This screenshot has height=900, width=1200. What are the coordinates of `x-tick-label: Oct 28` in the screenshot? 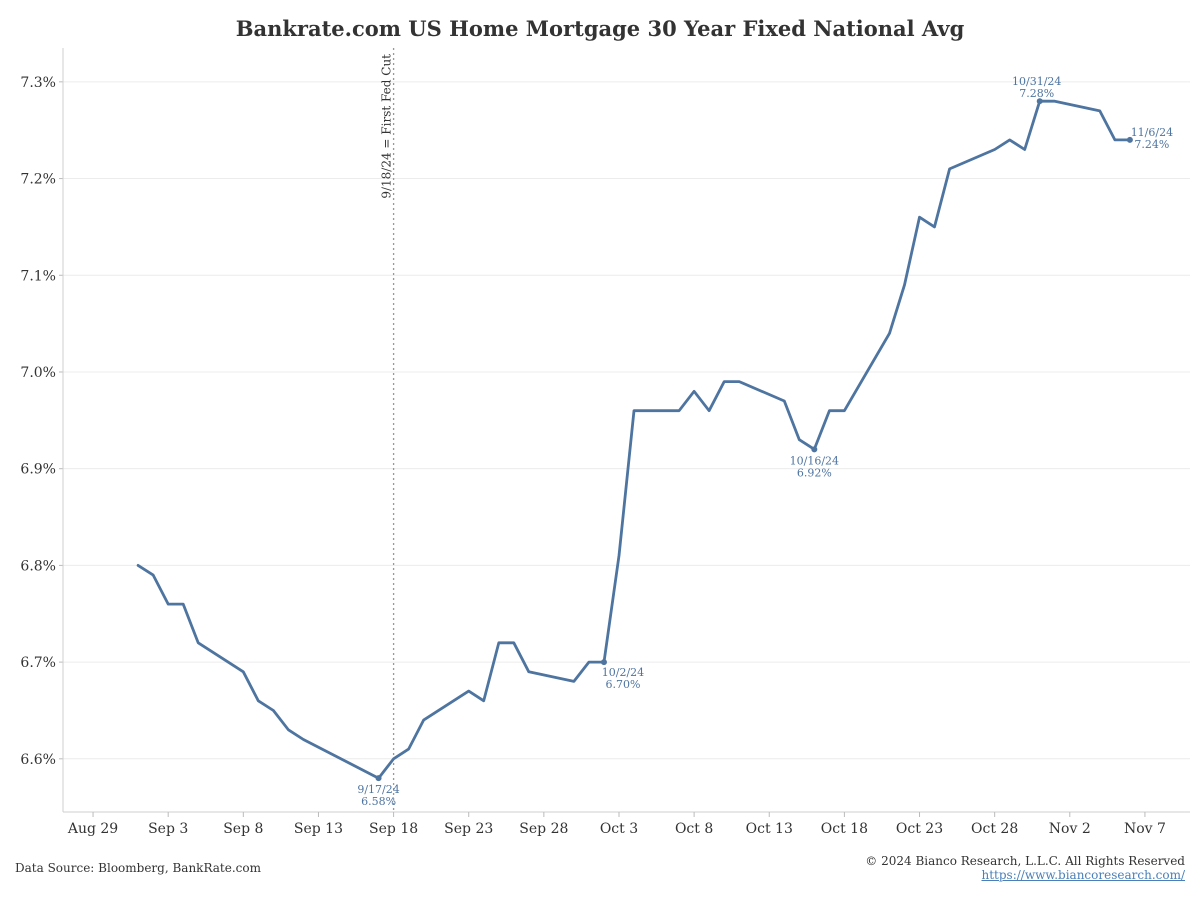 It's located at (994, 829).